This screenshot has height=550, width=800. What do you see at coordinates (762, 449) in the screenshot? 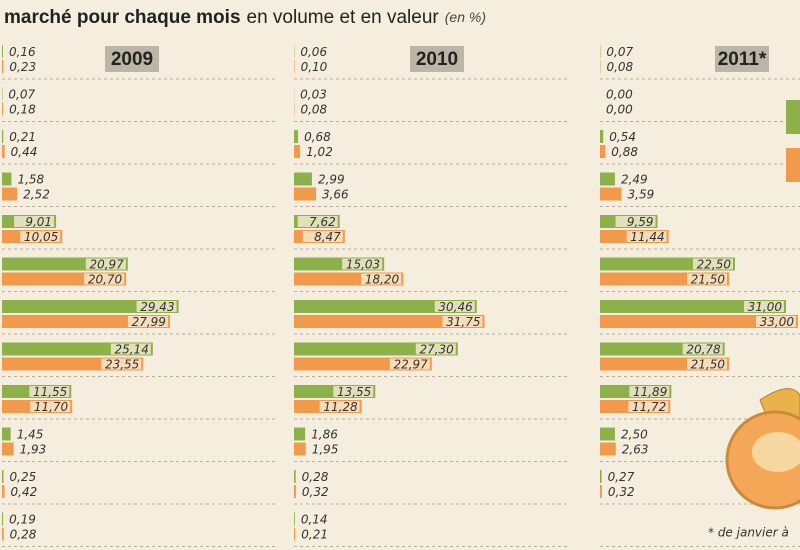
I see `melon-illustration` at bounding box center [762, 449].